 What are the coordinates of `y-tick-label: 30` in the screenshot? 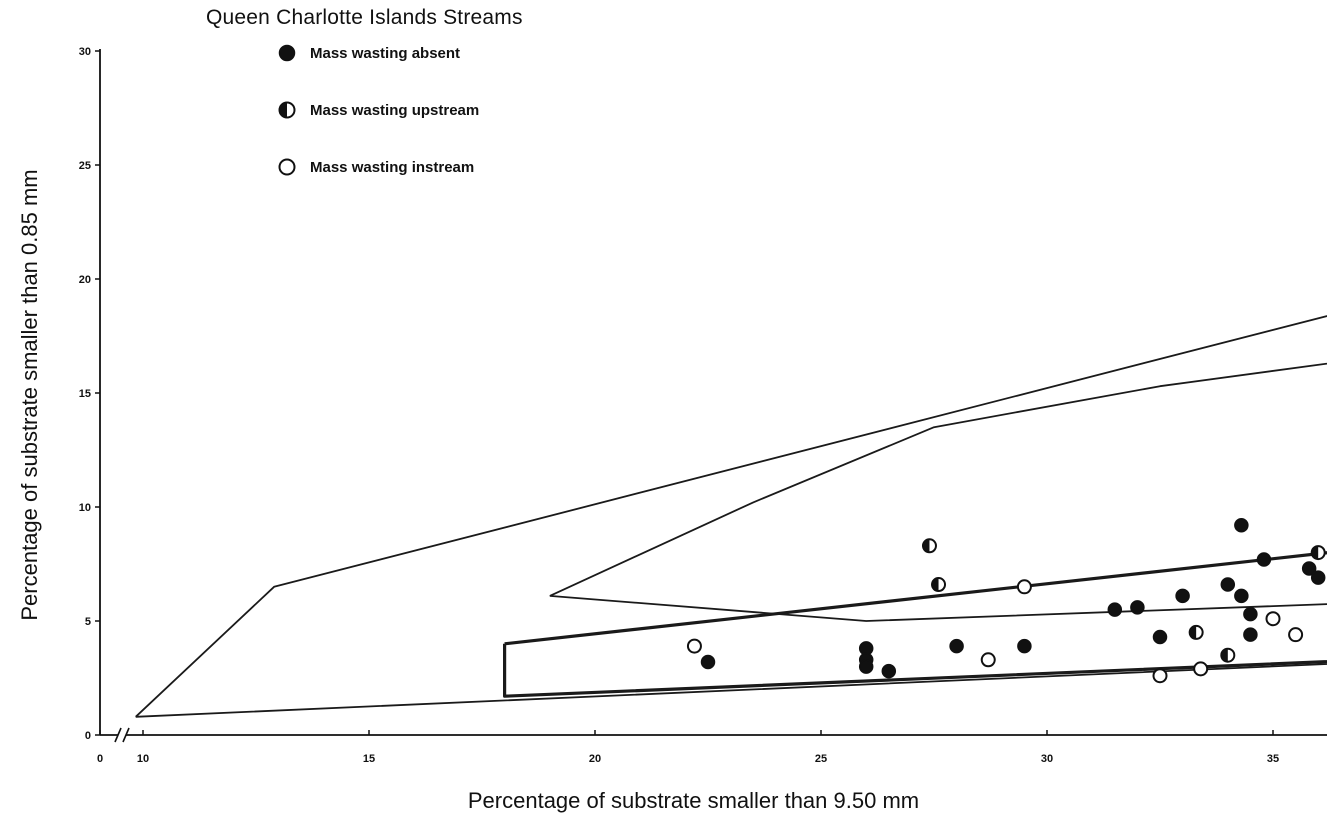 It's located at (85, 52).